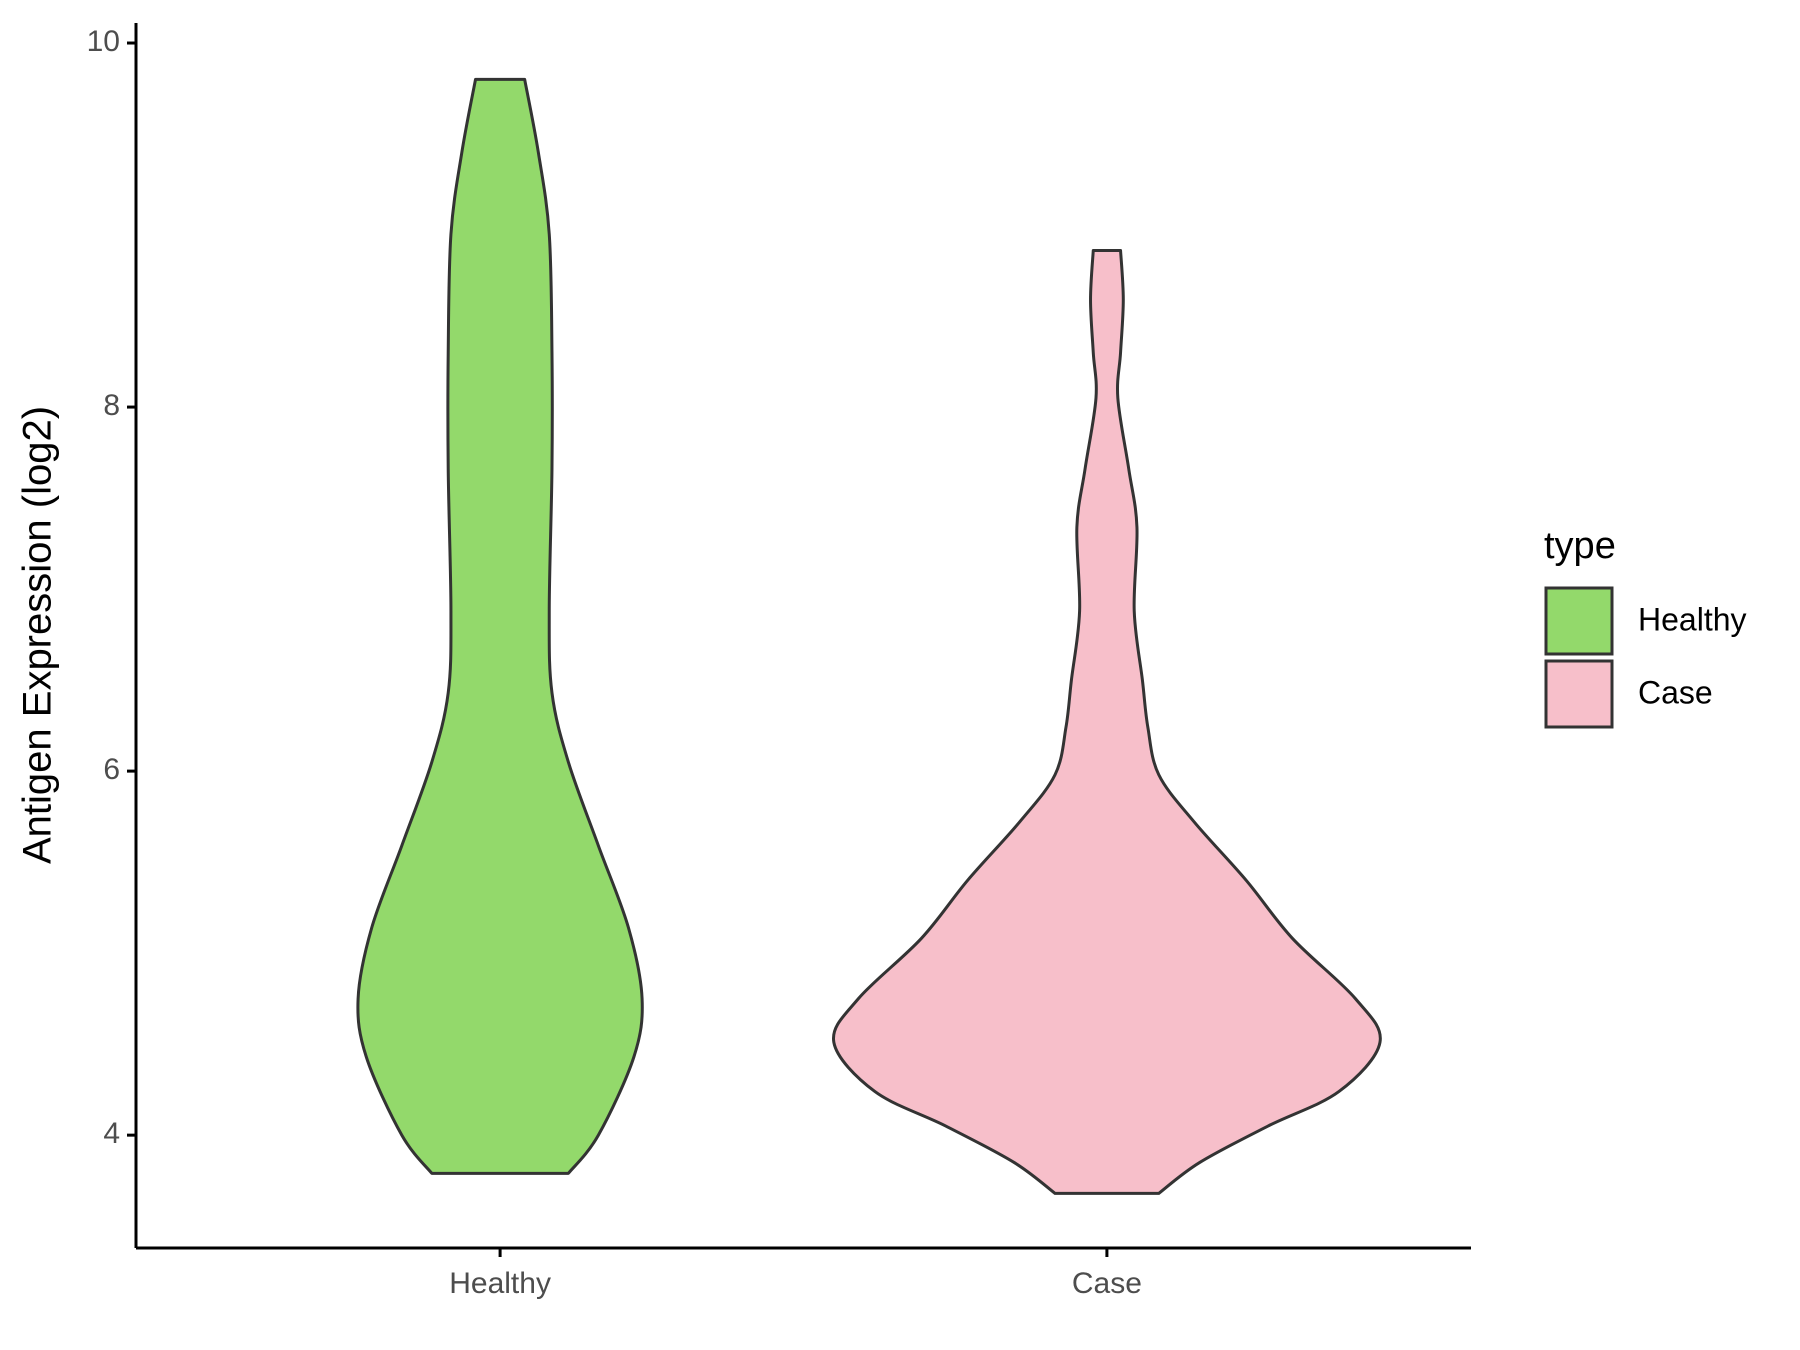  I want to click on legend-title: type, so click(1580, 546).